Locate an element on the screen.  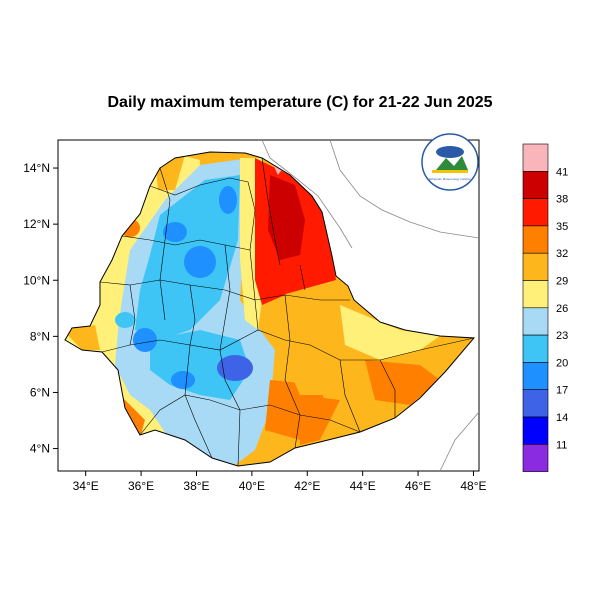
meteorology-agency-logo: Ethiopian Meteorology Institute is located at coordinates (450, 162).